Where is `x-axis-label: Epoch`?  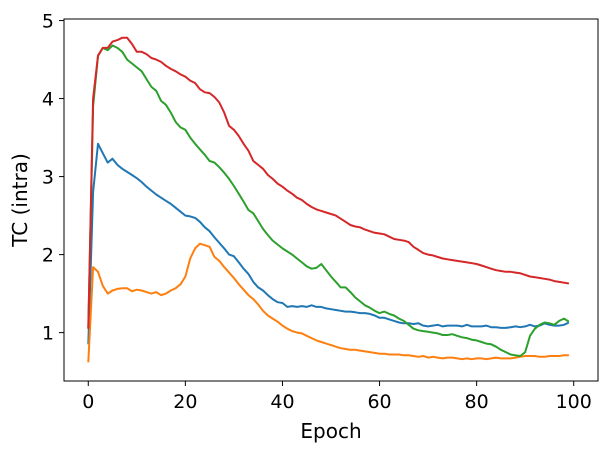 x-axis-label: Epoch is located at coordinates (330, 431).